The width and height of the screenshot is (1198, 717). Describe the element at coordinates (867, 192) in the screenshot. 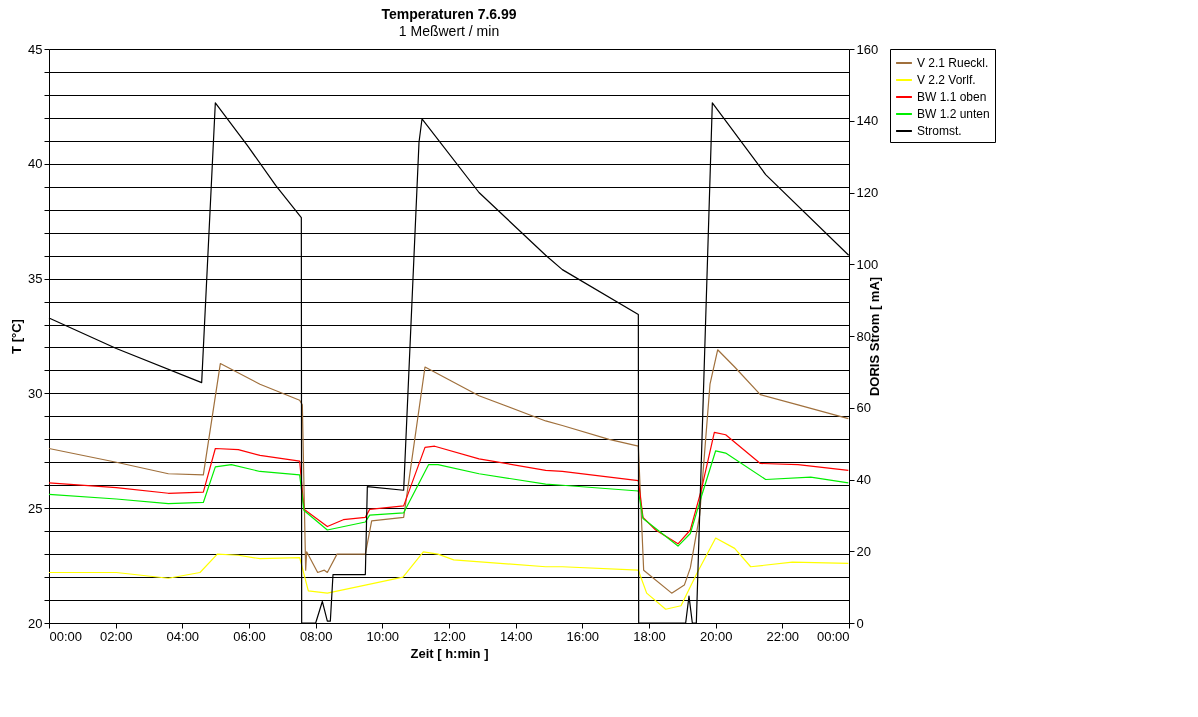

I see `y2-tick-label: 120` at that location.